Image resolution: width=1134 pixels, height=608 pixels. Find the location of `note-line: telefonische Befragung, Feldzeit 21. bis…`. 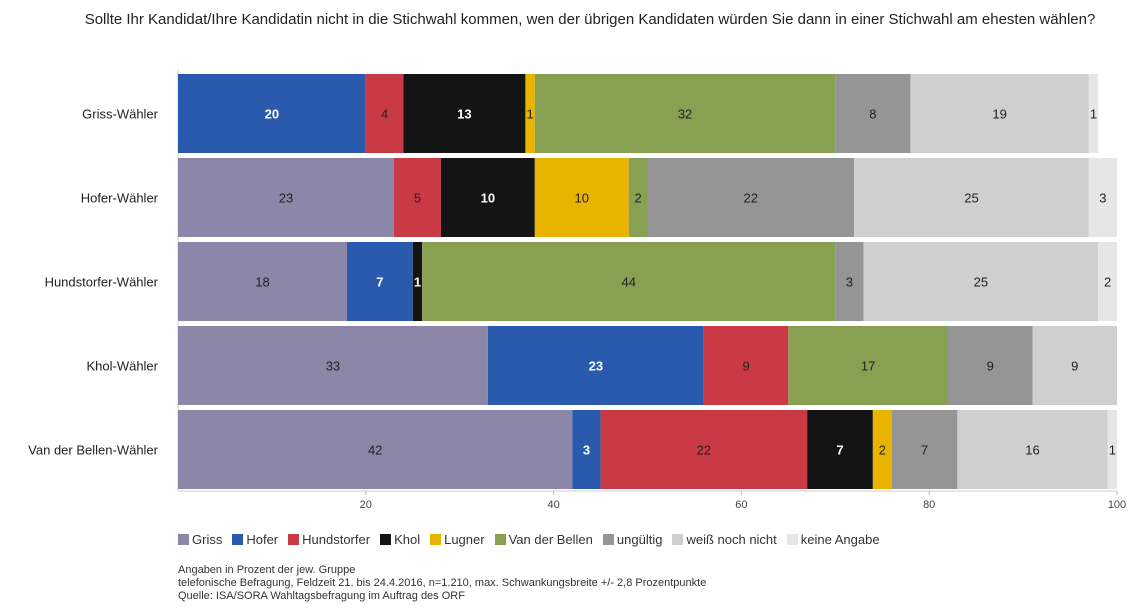

note-line: telefonische Befragung, Feldzeit 21. bis… is located at coordinates (442, 583).